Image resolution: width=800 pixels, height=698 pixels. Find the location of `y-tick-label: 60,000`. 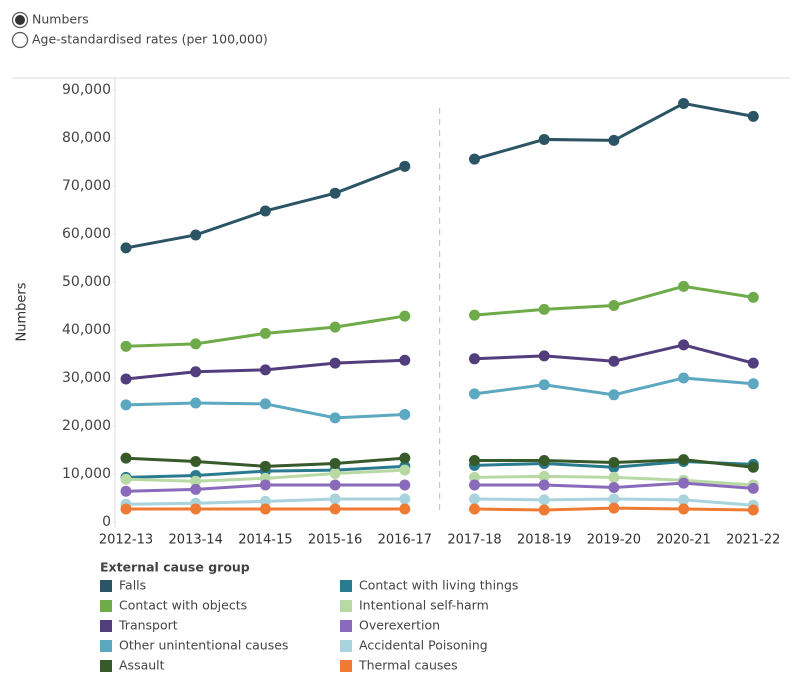

y-tick-label: 60,000 is located at coordinates (86, 234).